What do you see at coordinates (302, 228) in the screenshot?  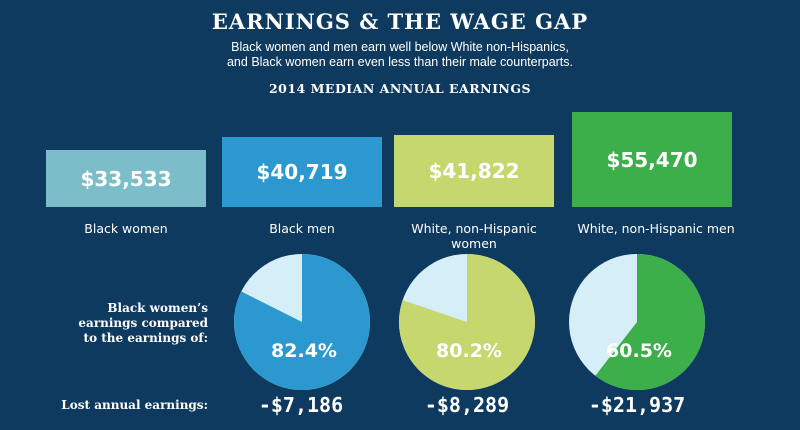 I see `category-label-black-men: Black men` at bounding box center [302, 228].